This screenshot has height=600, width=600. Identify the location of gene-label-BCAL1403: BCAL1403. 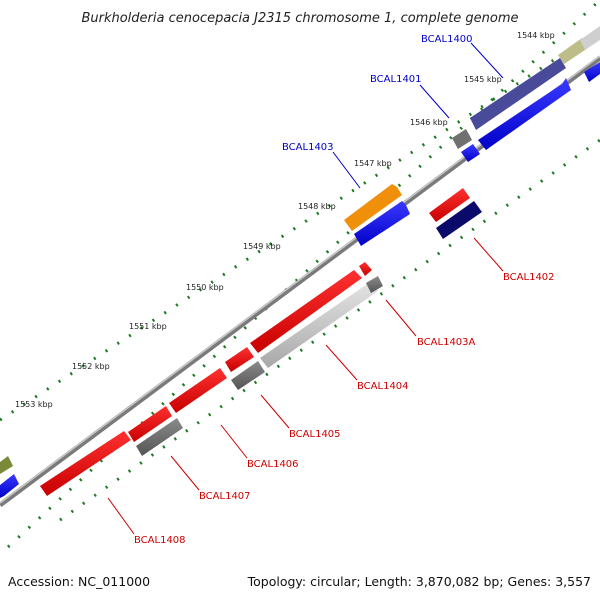
(308, 147).